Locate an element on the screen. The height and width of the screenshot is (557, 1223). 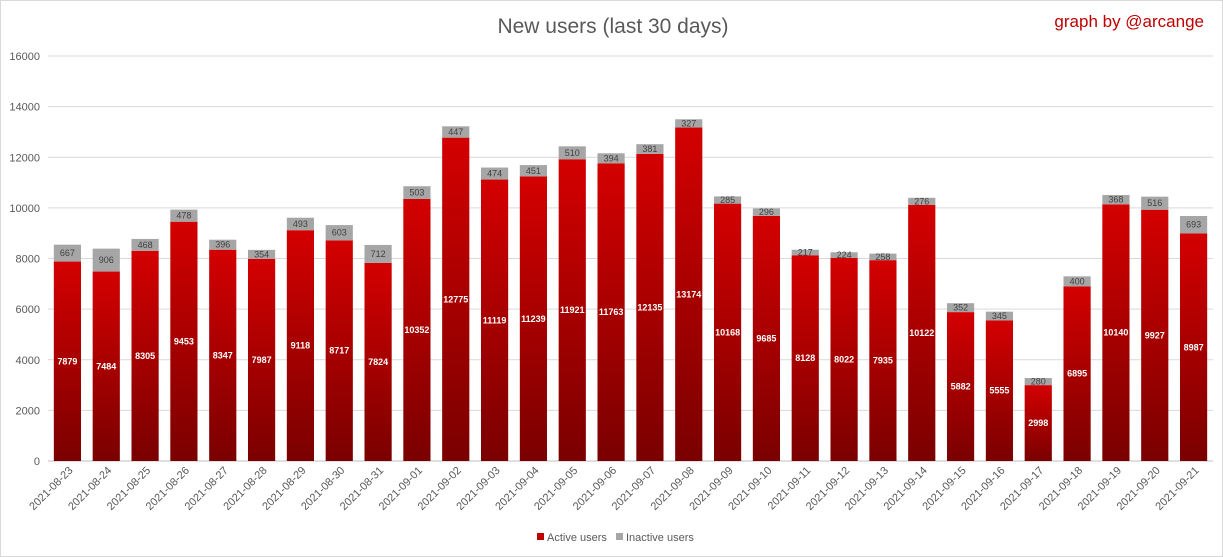
y-tick-label: 0 is located at coordinates (37, 462).